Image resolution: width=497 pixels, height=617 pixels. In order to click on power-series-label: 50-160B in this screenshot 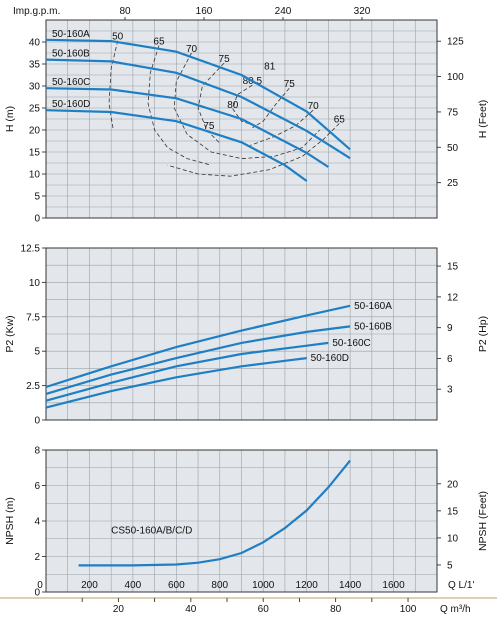, I will do `click(373, 326)`.